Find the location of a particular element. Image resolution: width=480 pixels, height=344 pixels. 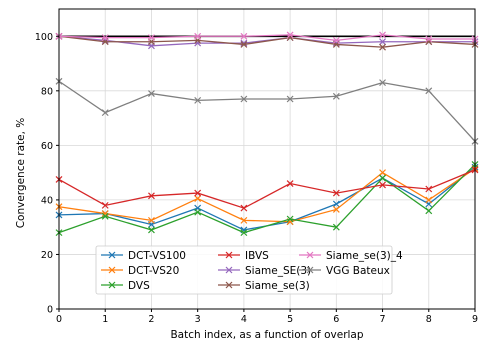

legend-label: DCT-VS20 is located at coordinates (153, 271).